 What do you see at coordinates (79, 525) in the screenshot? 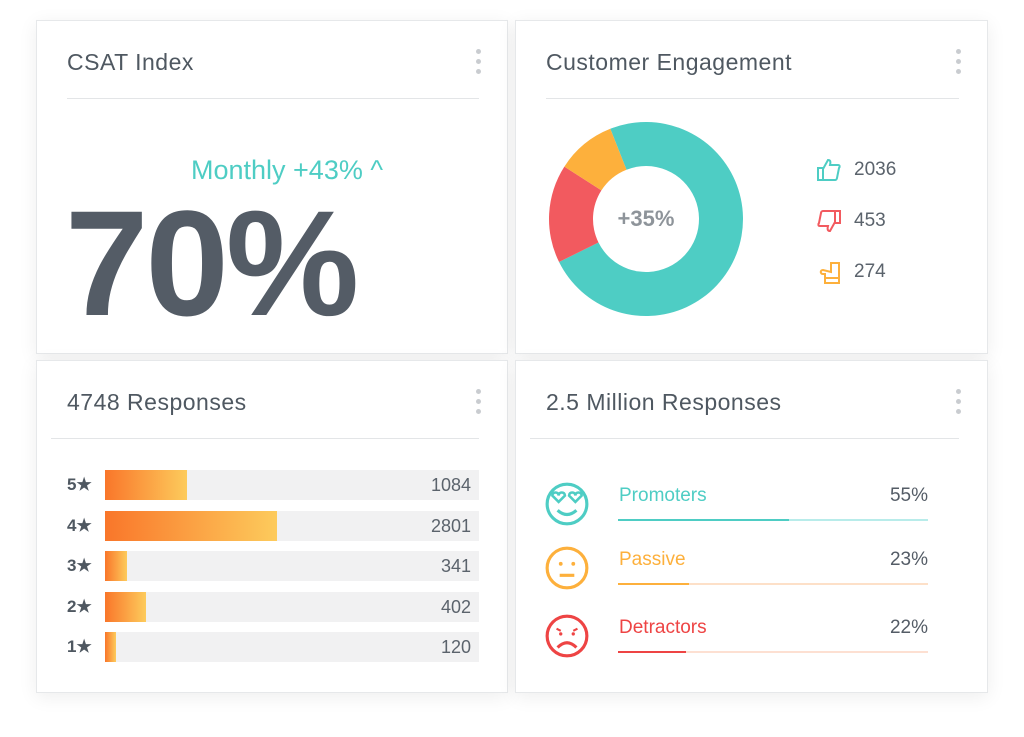
I see `star-label: 4★` at bounding box center [79, 525].